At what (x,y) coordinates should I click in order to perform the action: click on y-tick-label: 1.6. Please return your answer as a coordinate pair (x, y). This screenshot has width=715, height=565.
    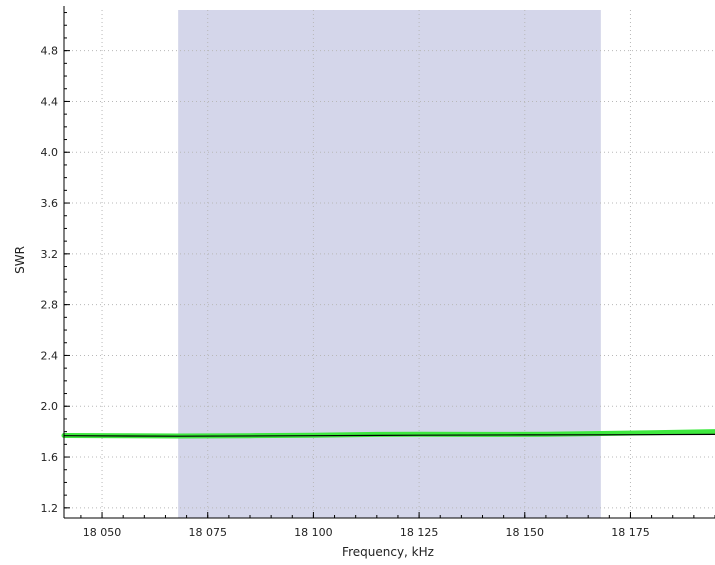
    Looking at the image, I should click on (50, 457).